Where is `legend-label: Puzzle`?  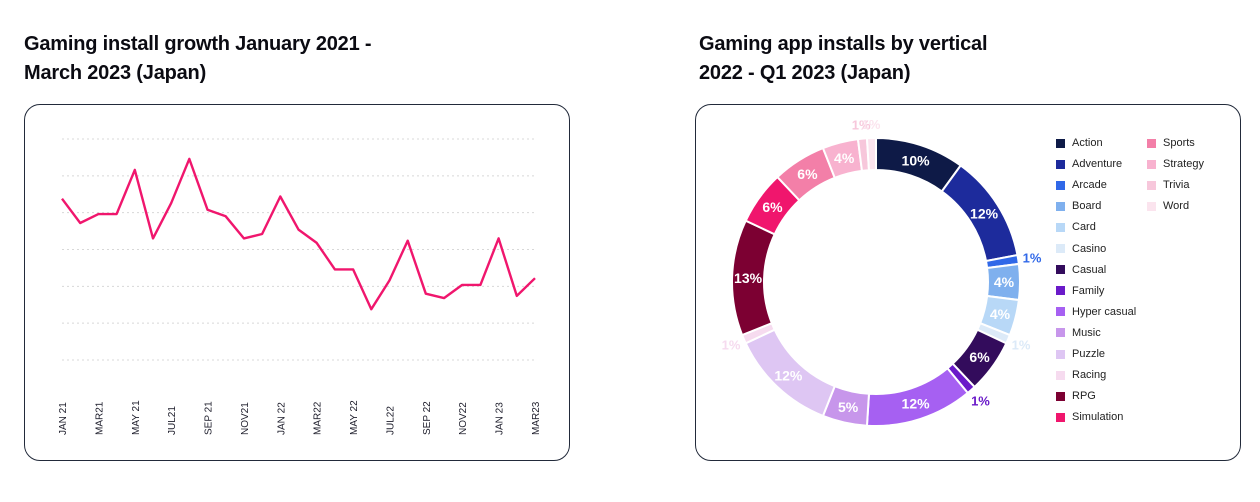 legend-label: Puzzle is located at coordinates (1089, 354).